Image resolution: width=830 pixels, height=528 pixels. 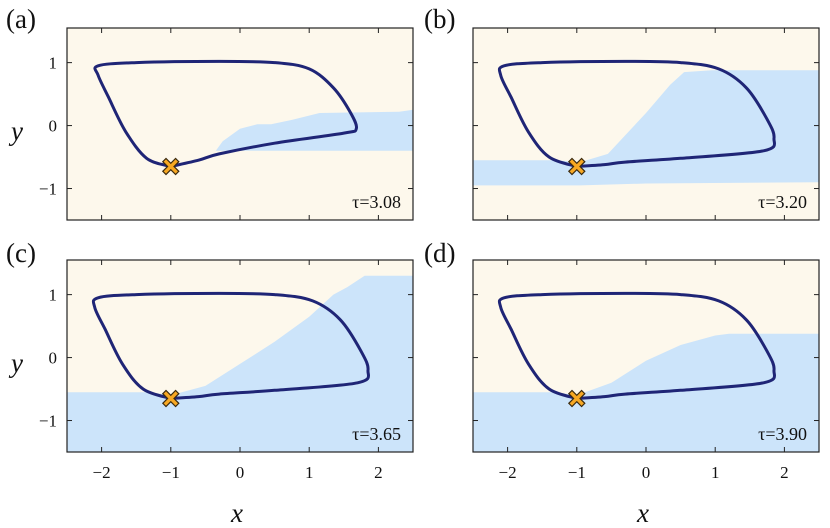 I want to click on tau-annotation: τ=3.90, so click(x=782, y=434).